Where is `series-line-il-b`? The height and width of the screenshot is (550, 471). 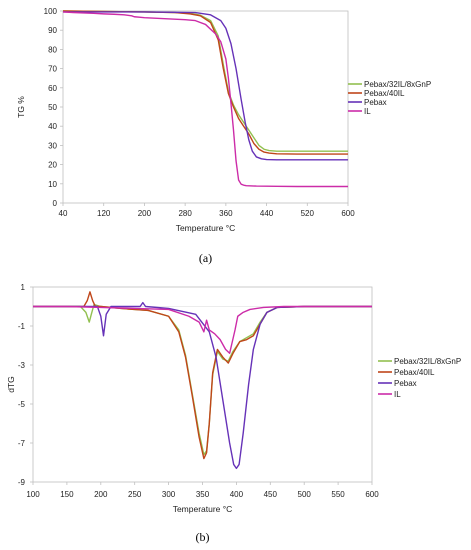 series-line-il-b is located at coordinates (202, 329).